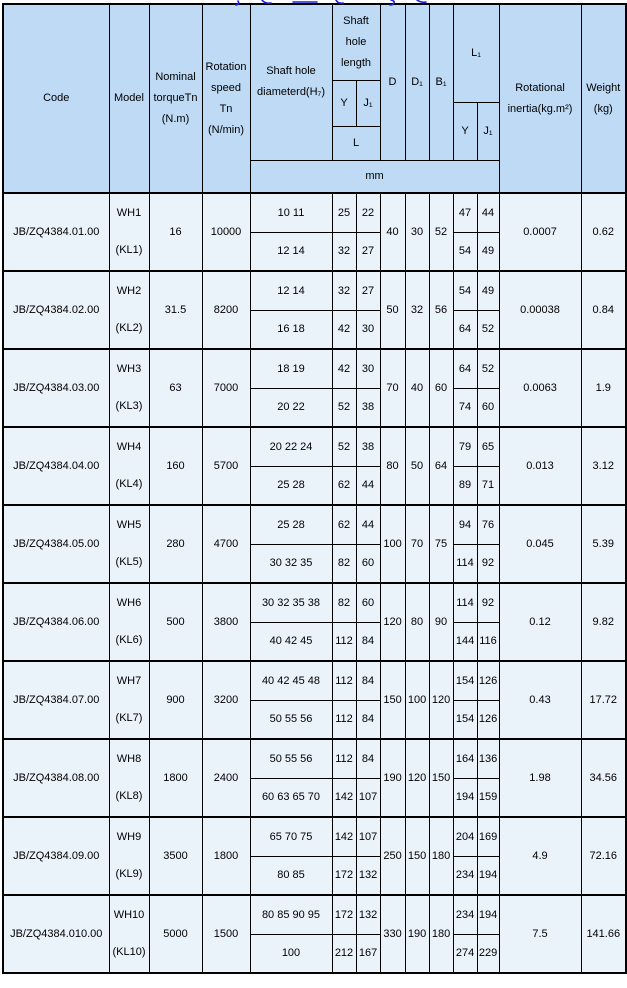 The image size is (627, 988). I want to click on table-sub-row: 30 32 35 82 60 114 92, so click(314, 563).